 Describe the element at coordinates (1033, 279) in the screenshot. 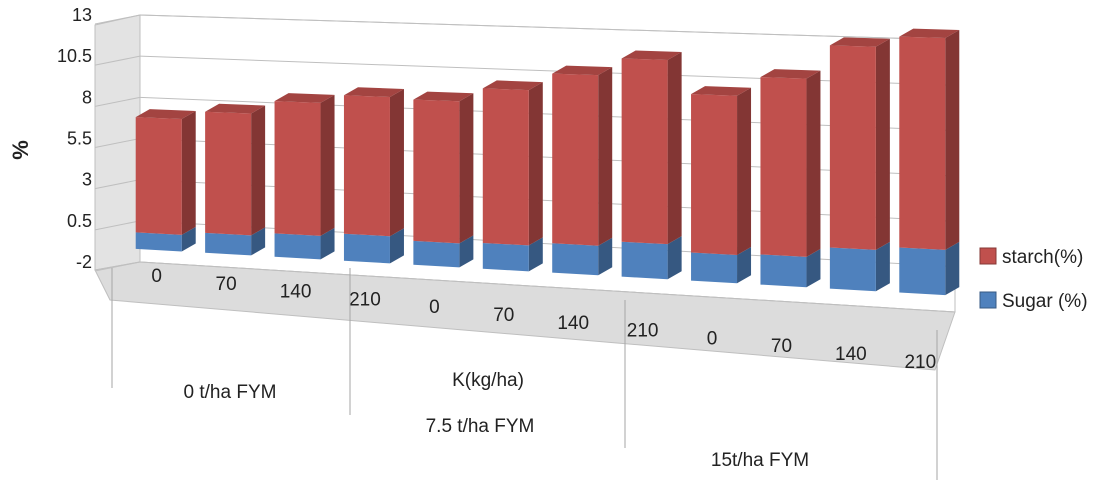

I see `legend: starch(%) Sugar (%)` at that location.